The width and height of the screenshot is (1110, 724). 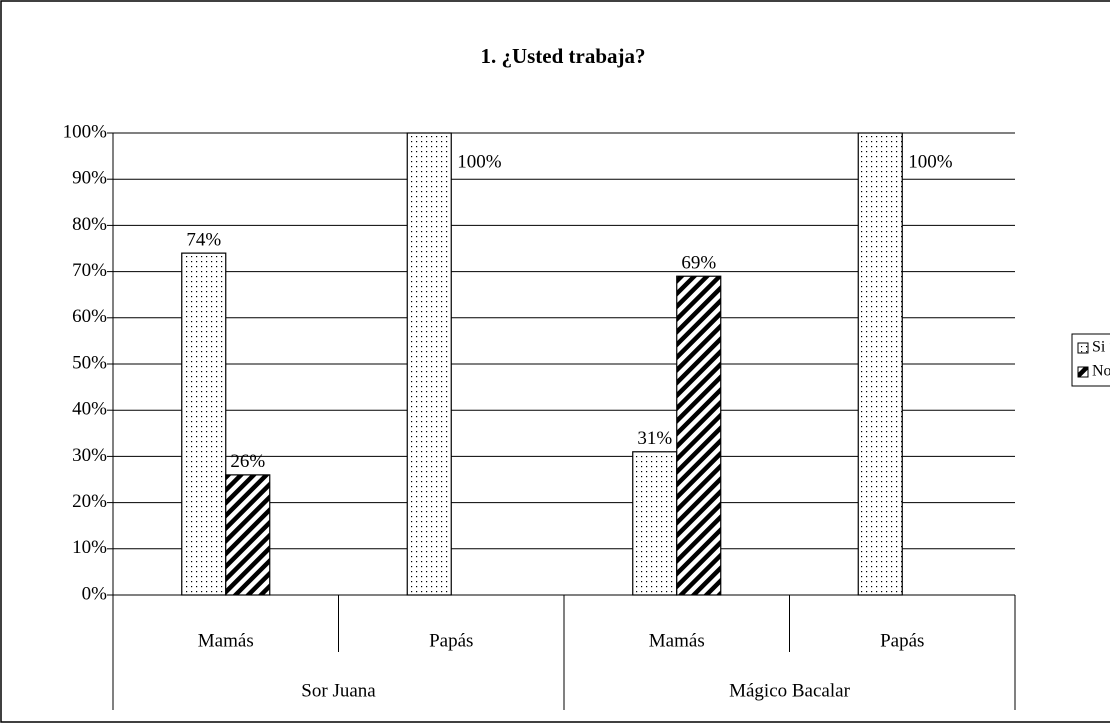 I want to click on y-tick-label: 100%, so click(x=85, y=131).